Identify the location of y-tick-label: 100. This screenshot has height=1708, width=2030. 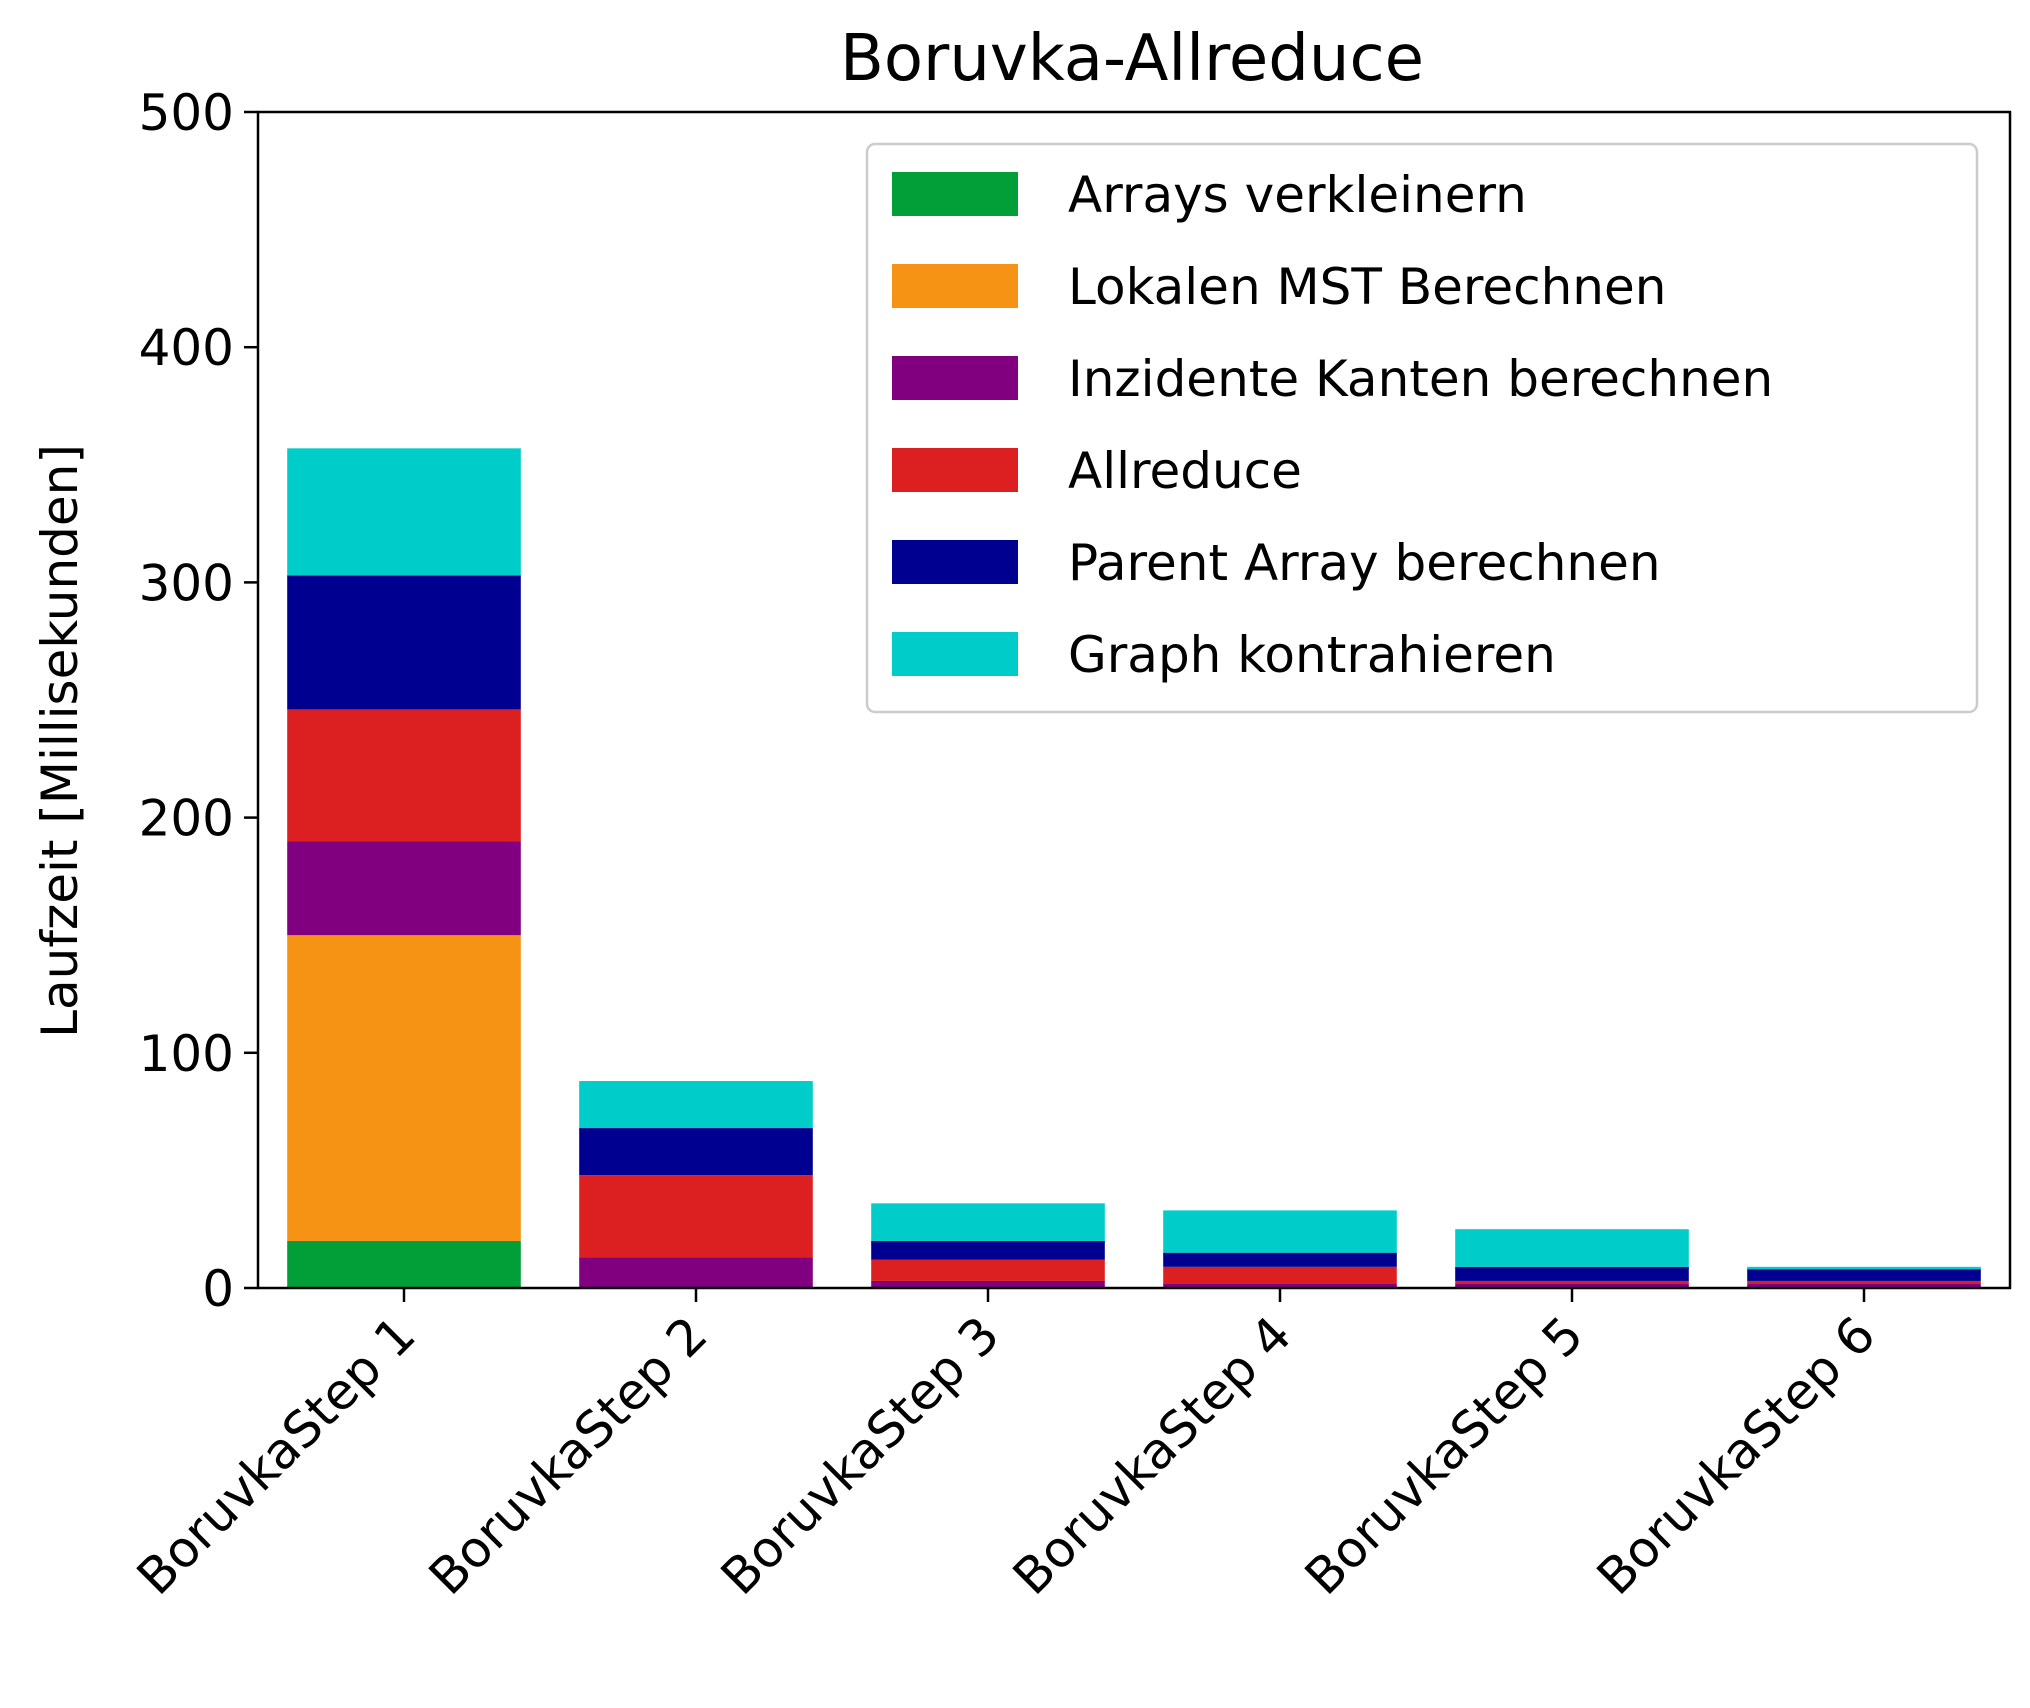
(186, 1054).